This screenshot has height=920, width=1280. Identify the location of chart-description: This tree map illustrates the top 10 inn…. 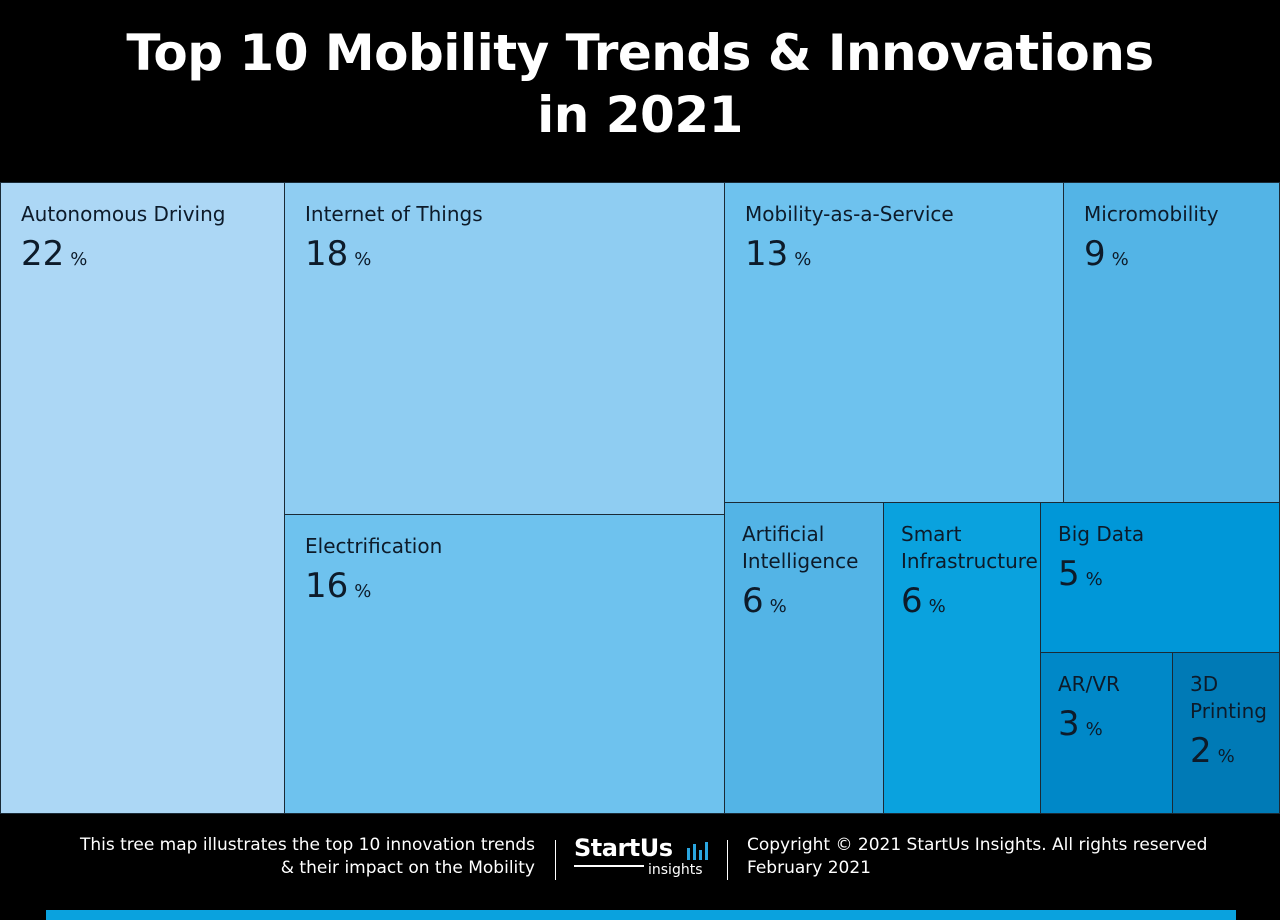
(267, 857).